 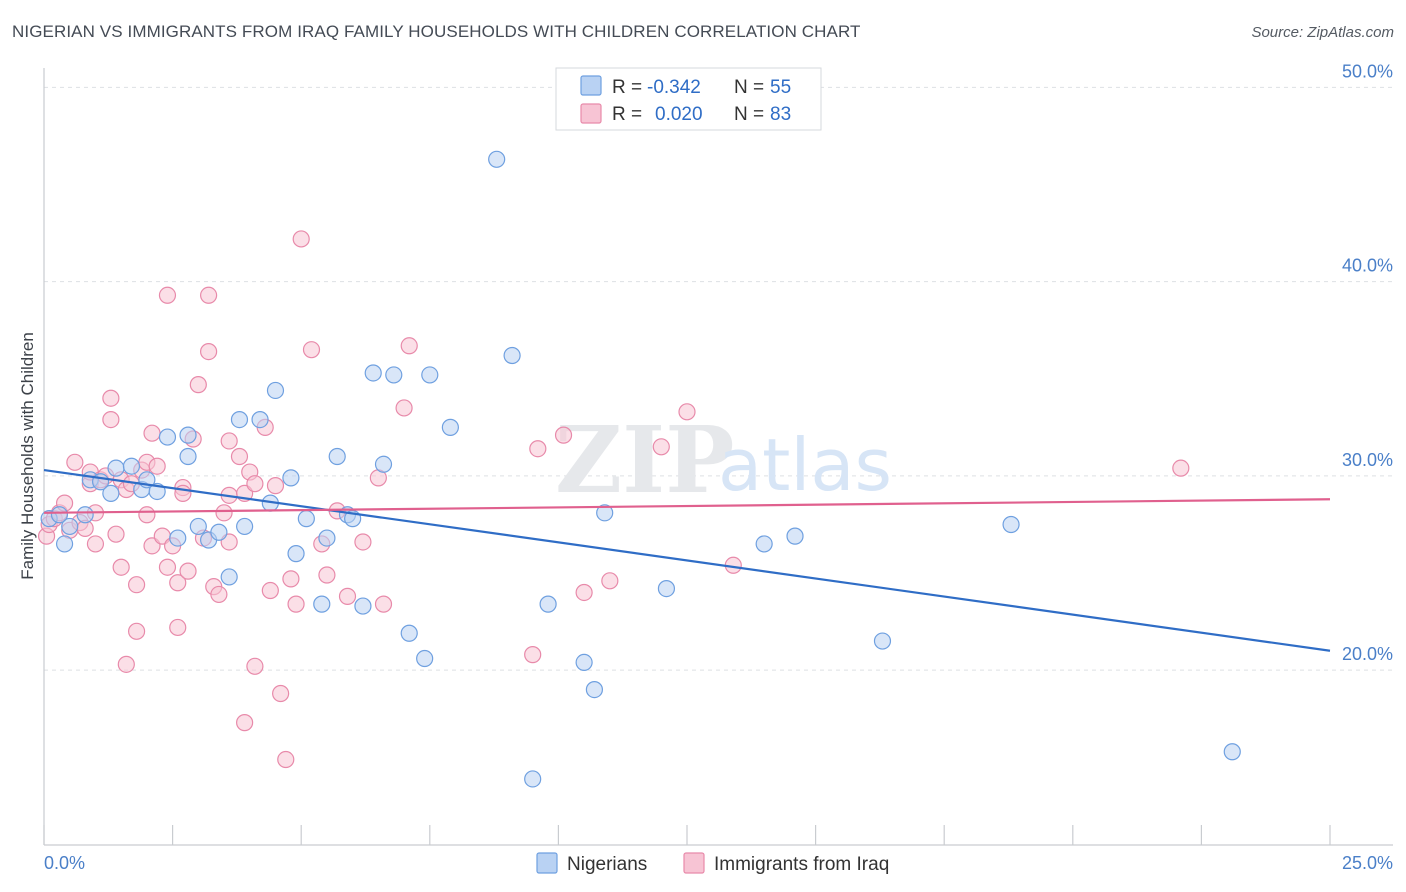 What do you see at coordinates (644, 460) in the screenshot?
I see `watermark-zip: ZIP` at bounding box center [644, 460].